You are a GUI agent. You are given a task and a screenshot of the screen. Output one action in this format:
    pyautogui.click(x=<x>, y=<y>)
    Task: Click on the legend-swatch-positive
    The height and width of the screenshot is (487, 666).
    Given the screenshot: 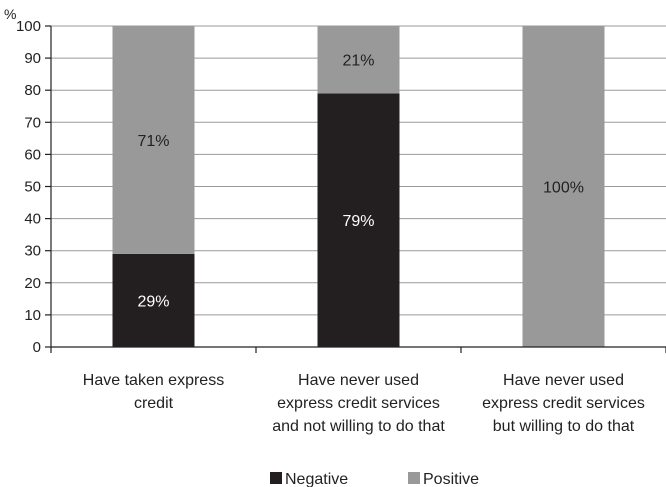 What is the action you would take?
    pyautogui.click(x=414, y=478)
    